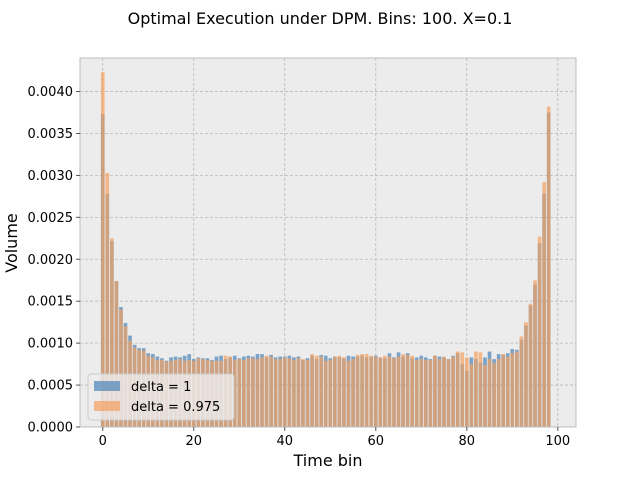 The width and height of the screenshot is (640, 480). Describe the element at coordinates (161, 387) in the screenshot. I see `legend-label: delta = 1` at that location.